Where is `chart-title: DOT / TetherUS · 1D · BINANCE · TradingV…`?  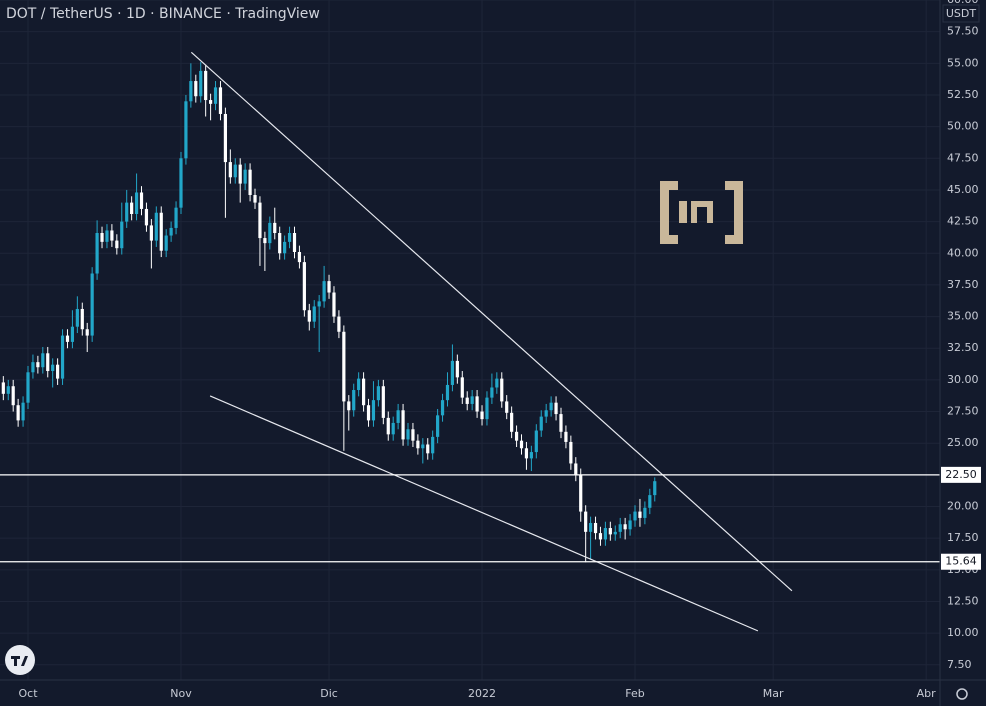 chart-title: DOT / TetherUS · 1D · BINANCE · TradingV… is located at coordinates (163, 14).